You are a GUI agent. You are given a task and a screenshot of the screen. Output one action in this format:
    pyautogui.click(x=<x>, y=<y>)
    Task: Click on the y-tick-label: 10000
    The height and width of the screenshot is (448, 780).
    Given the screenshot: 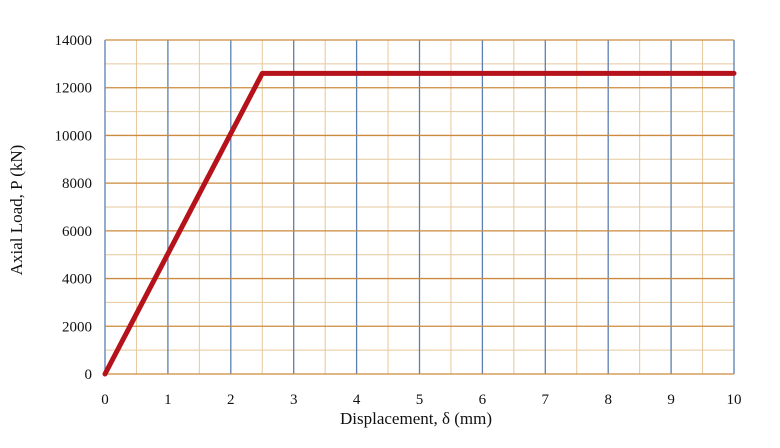 What is the action you would take?
    pyautogui.click(x=74, y=136)
    